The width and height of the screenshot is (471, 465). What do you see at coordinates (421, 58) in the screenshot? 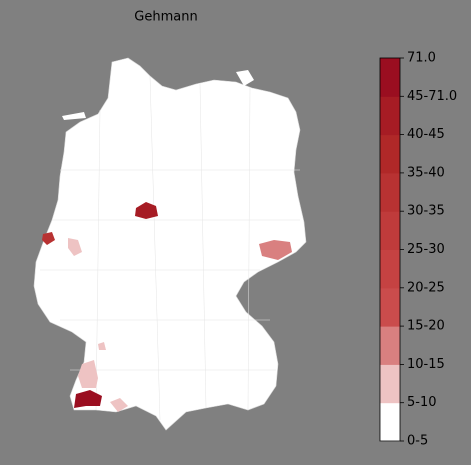
I see `colorbar-label: 71.0` at bounding box center [421, 58].